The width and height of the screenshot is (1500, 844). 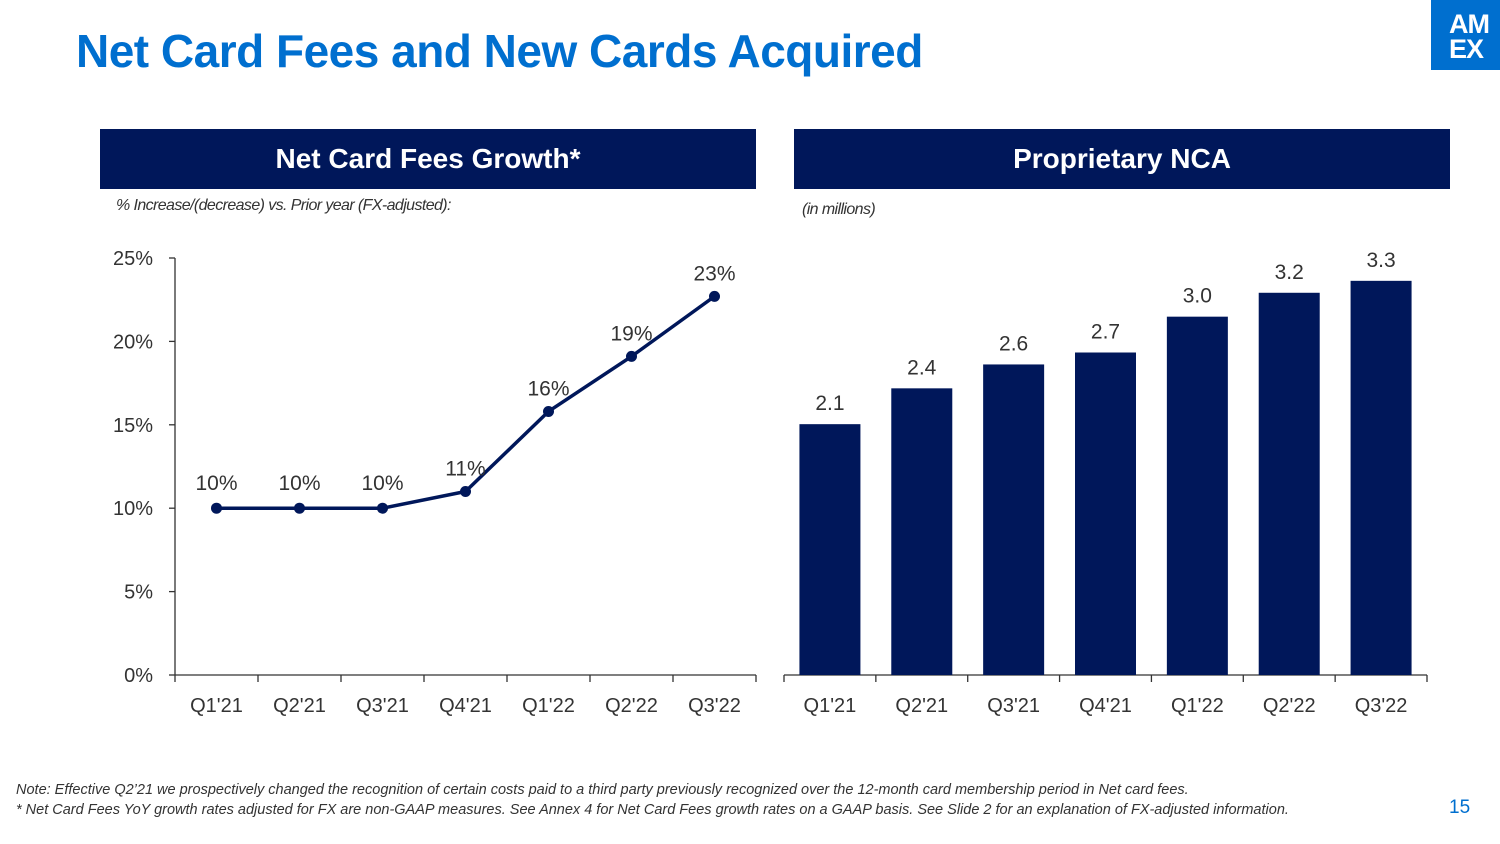 I want to click on line-x-tick-label: Q3'21, so click(x=382, y=706).